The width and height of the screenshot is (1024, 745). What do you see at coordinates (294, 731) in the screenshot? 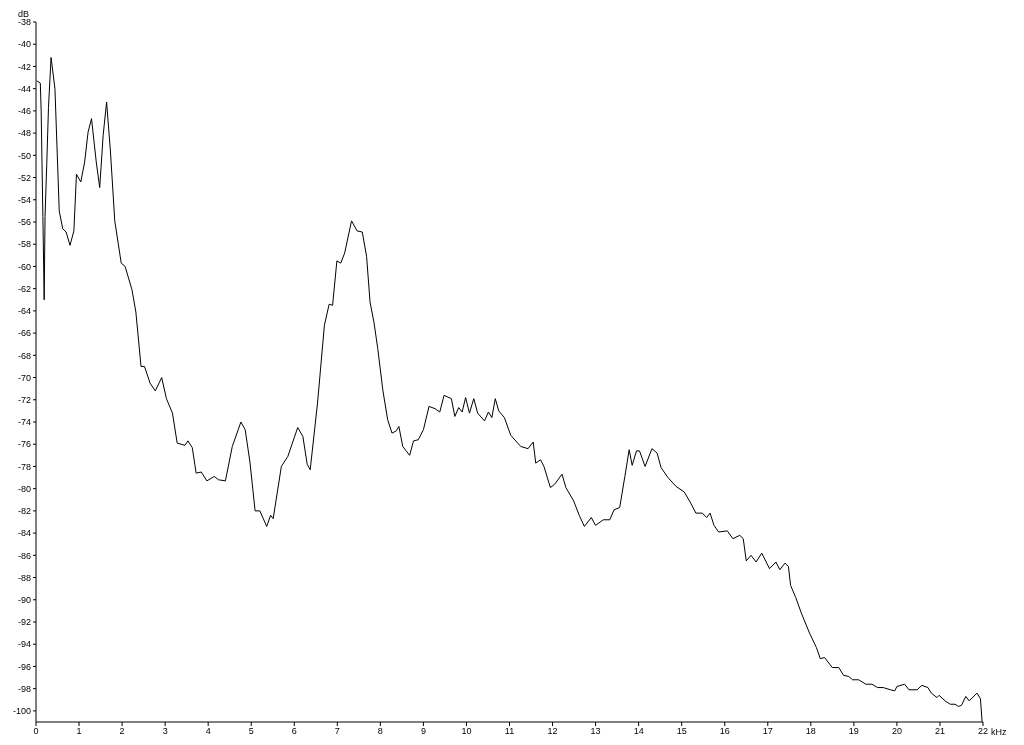
I see `x-tick-label: 6` at bounding box center [294, 731].